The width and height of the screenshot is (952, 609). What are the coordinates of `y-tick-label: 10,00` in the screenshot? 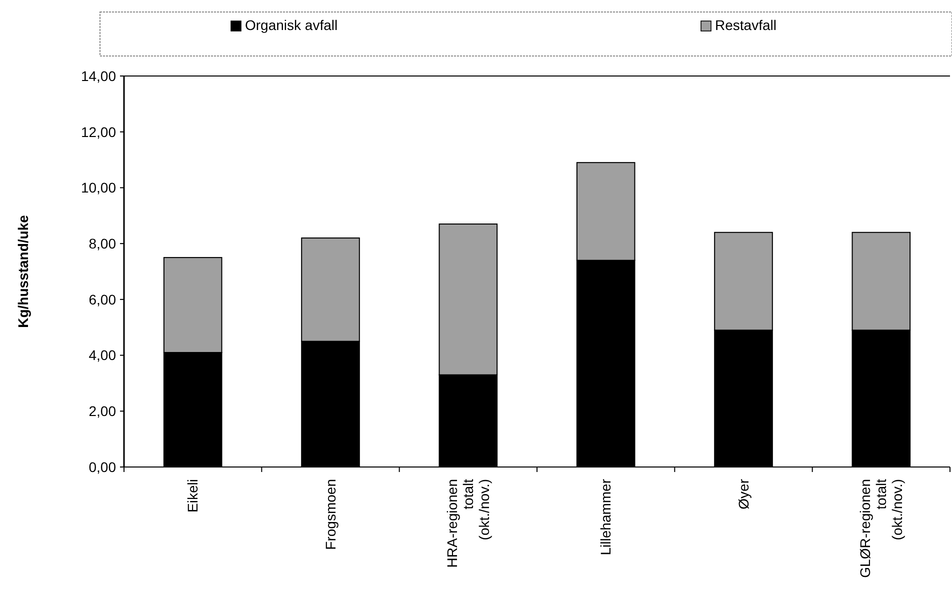 It's located at (98, 188).